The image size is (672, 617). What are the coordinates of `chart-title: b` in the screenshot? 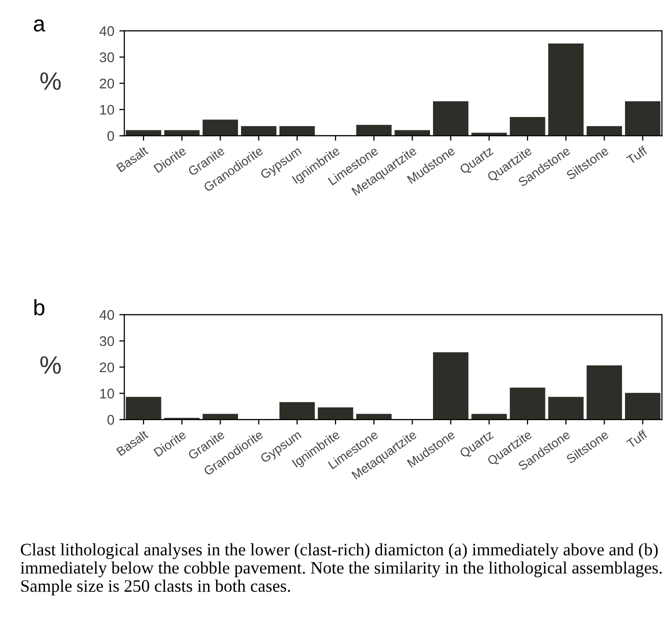 It's located at (39, 307).